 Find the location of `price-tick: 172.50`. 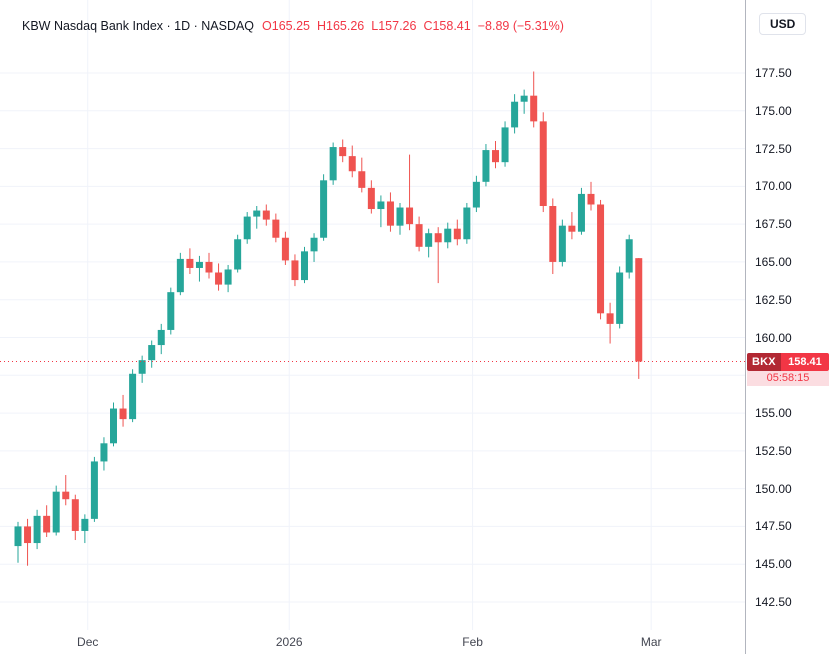

price-tick: 172.50 is located at coordinates (773, 148).